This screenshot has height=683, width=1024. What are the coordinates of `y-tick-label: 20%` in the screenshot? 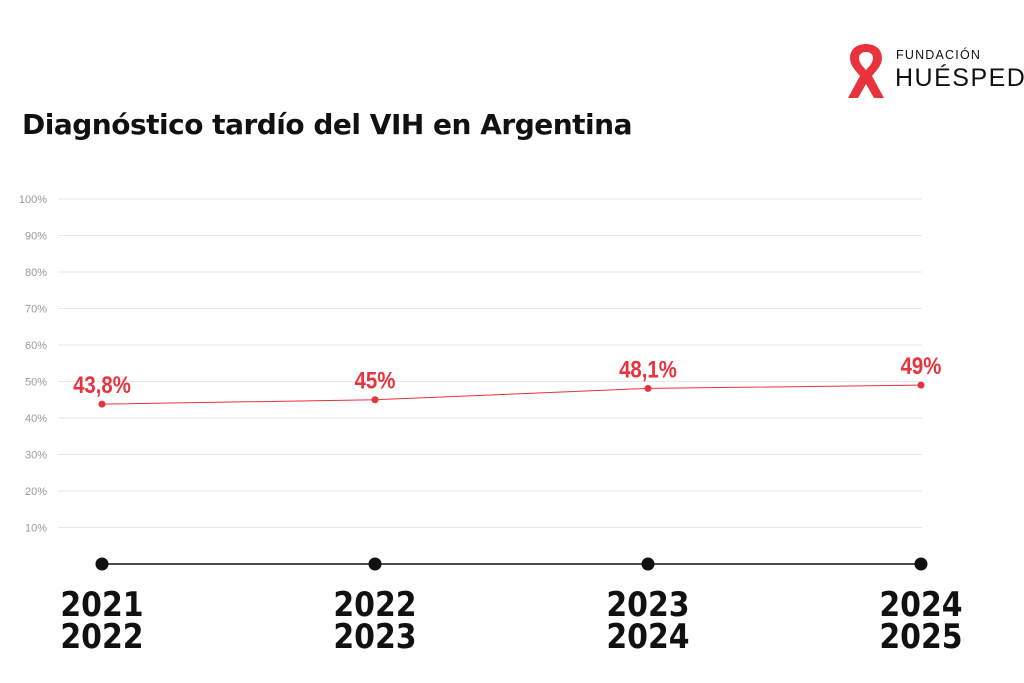 It's located at (36, 492).